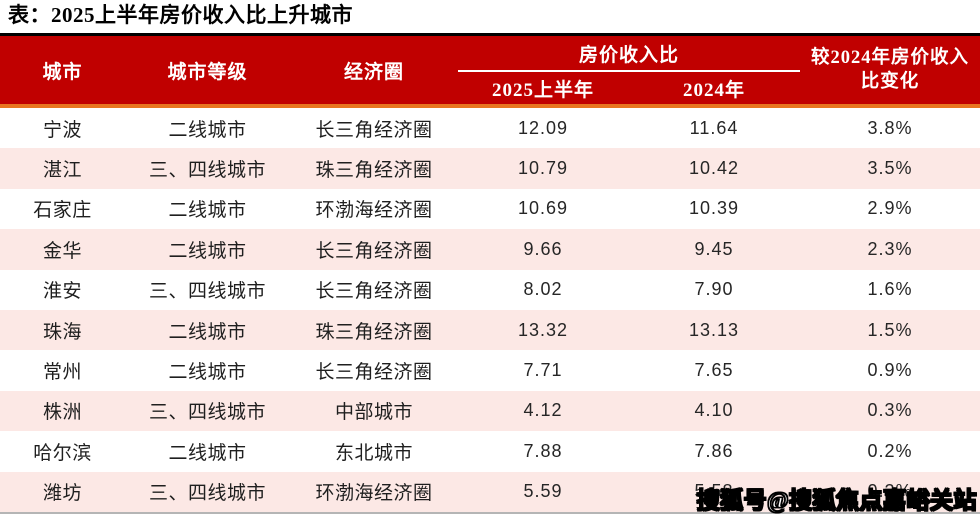 The width and height of the screenshot is (980, 522). What do you see at coordinates (543, 450) in the screenshot?
I see `cell-ratio-2025h1: 7.88` at bounding box center [543, 450].